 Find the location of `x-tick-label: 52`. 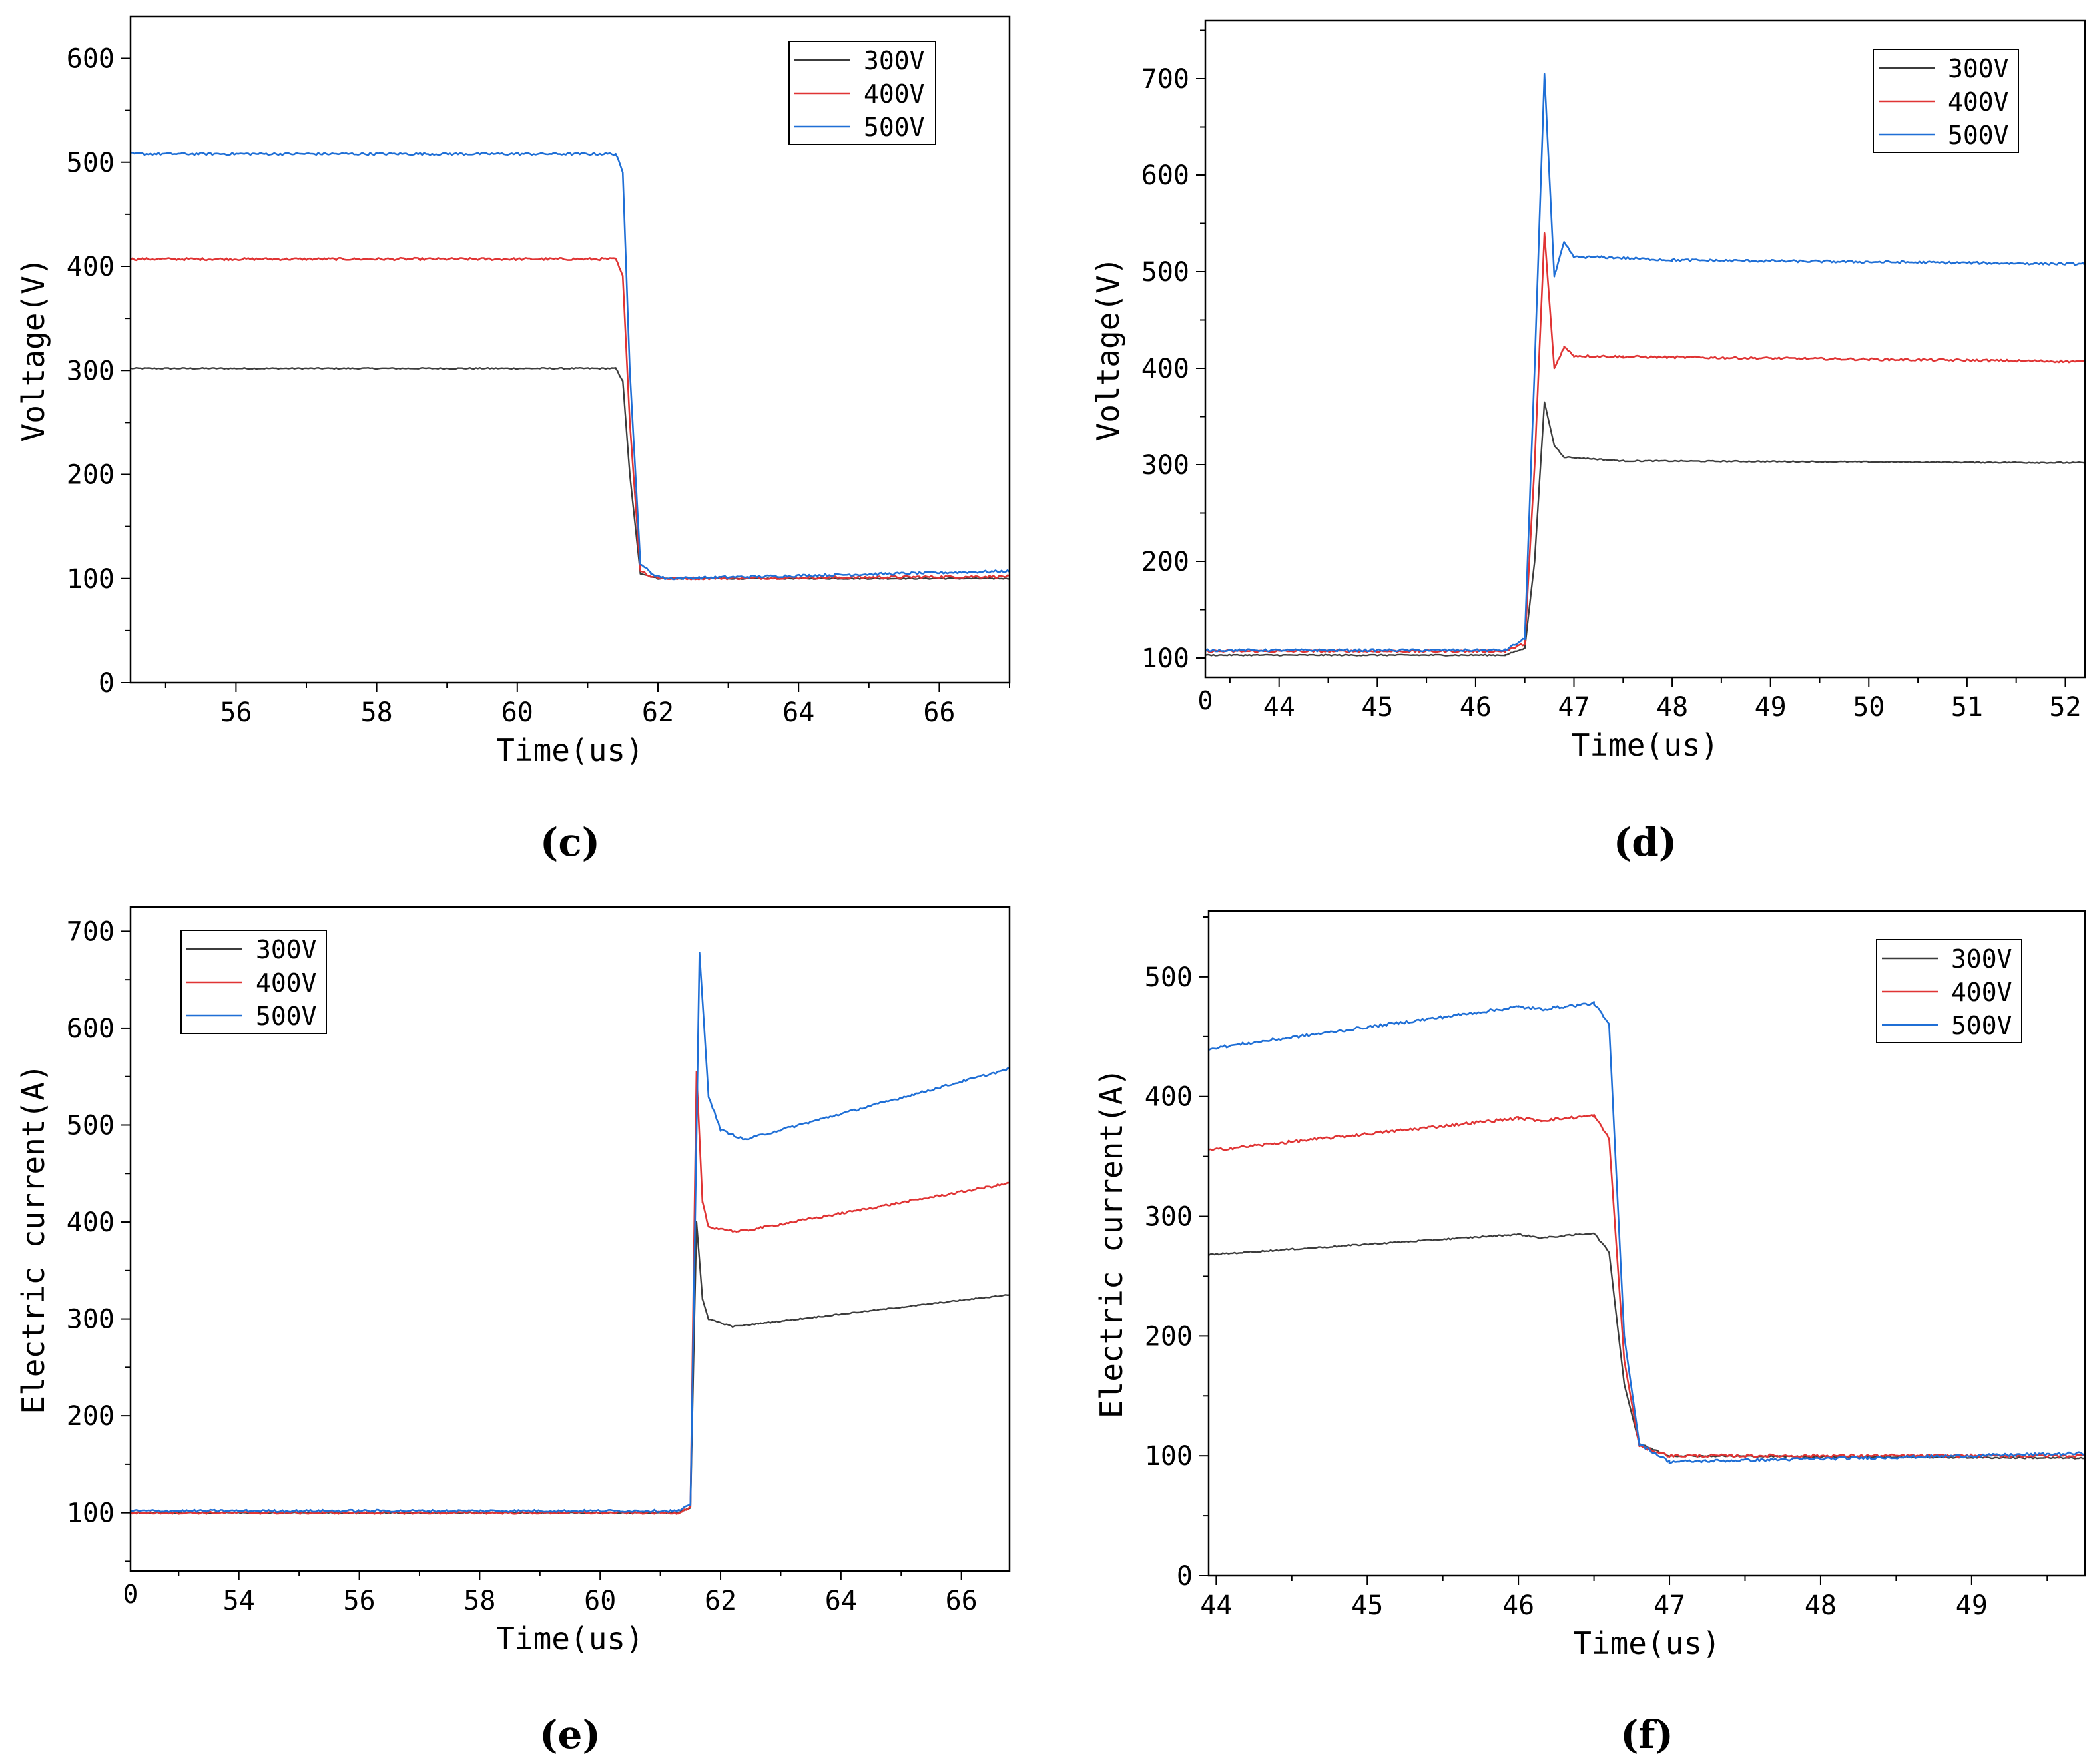

x-tick-label: 52 is located at coordinates (2065, 708).